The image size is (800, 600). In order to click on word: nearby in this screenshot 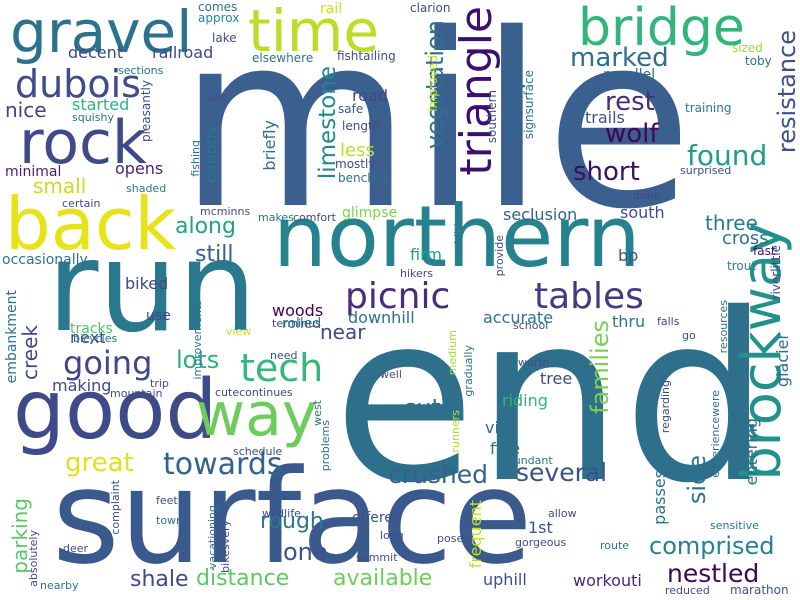, I will do `click(59, 585)`.